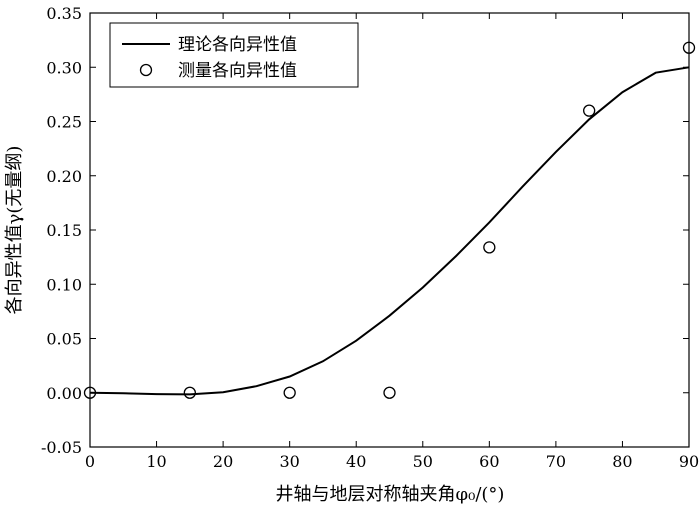 The image size is (700, 512). What do you see at coordinates (489, 461) in the screenshot?
I see `x-tick-label: 60` at bounding box center [489, 461].